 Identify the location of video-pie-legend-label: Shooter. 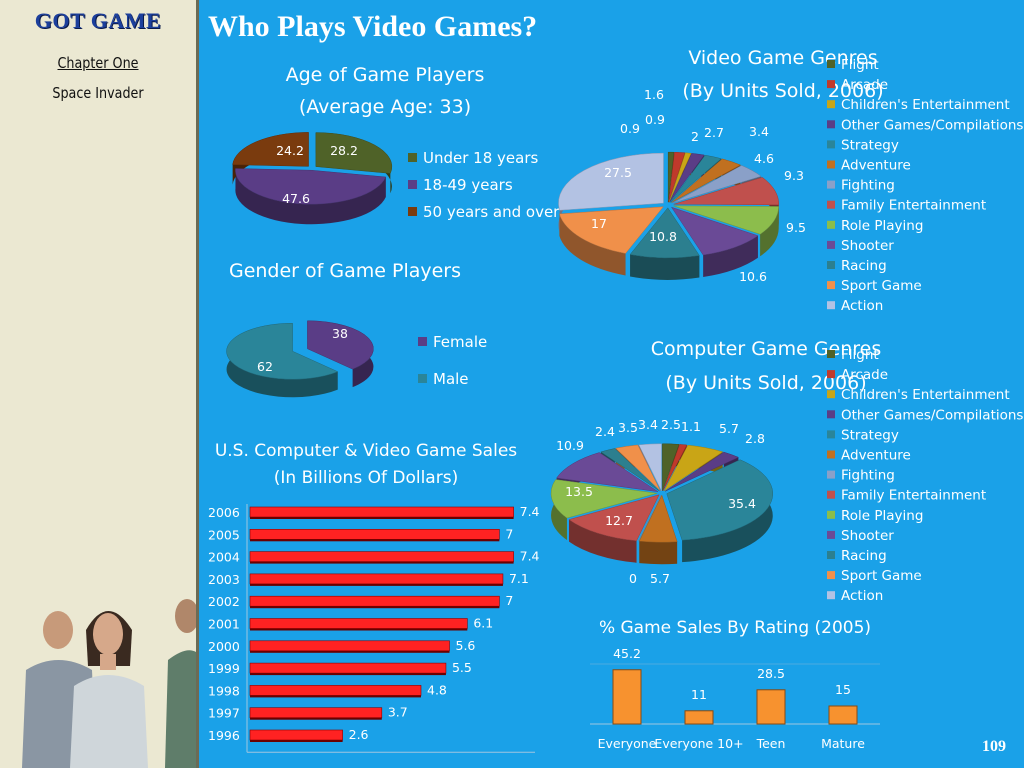
(867, 246).